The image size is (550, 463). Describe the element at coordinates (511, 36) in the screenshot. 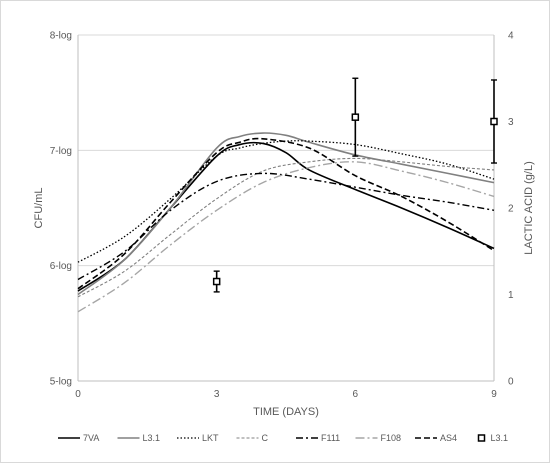

I see `y-right-tick-label: 4` at that location.